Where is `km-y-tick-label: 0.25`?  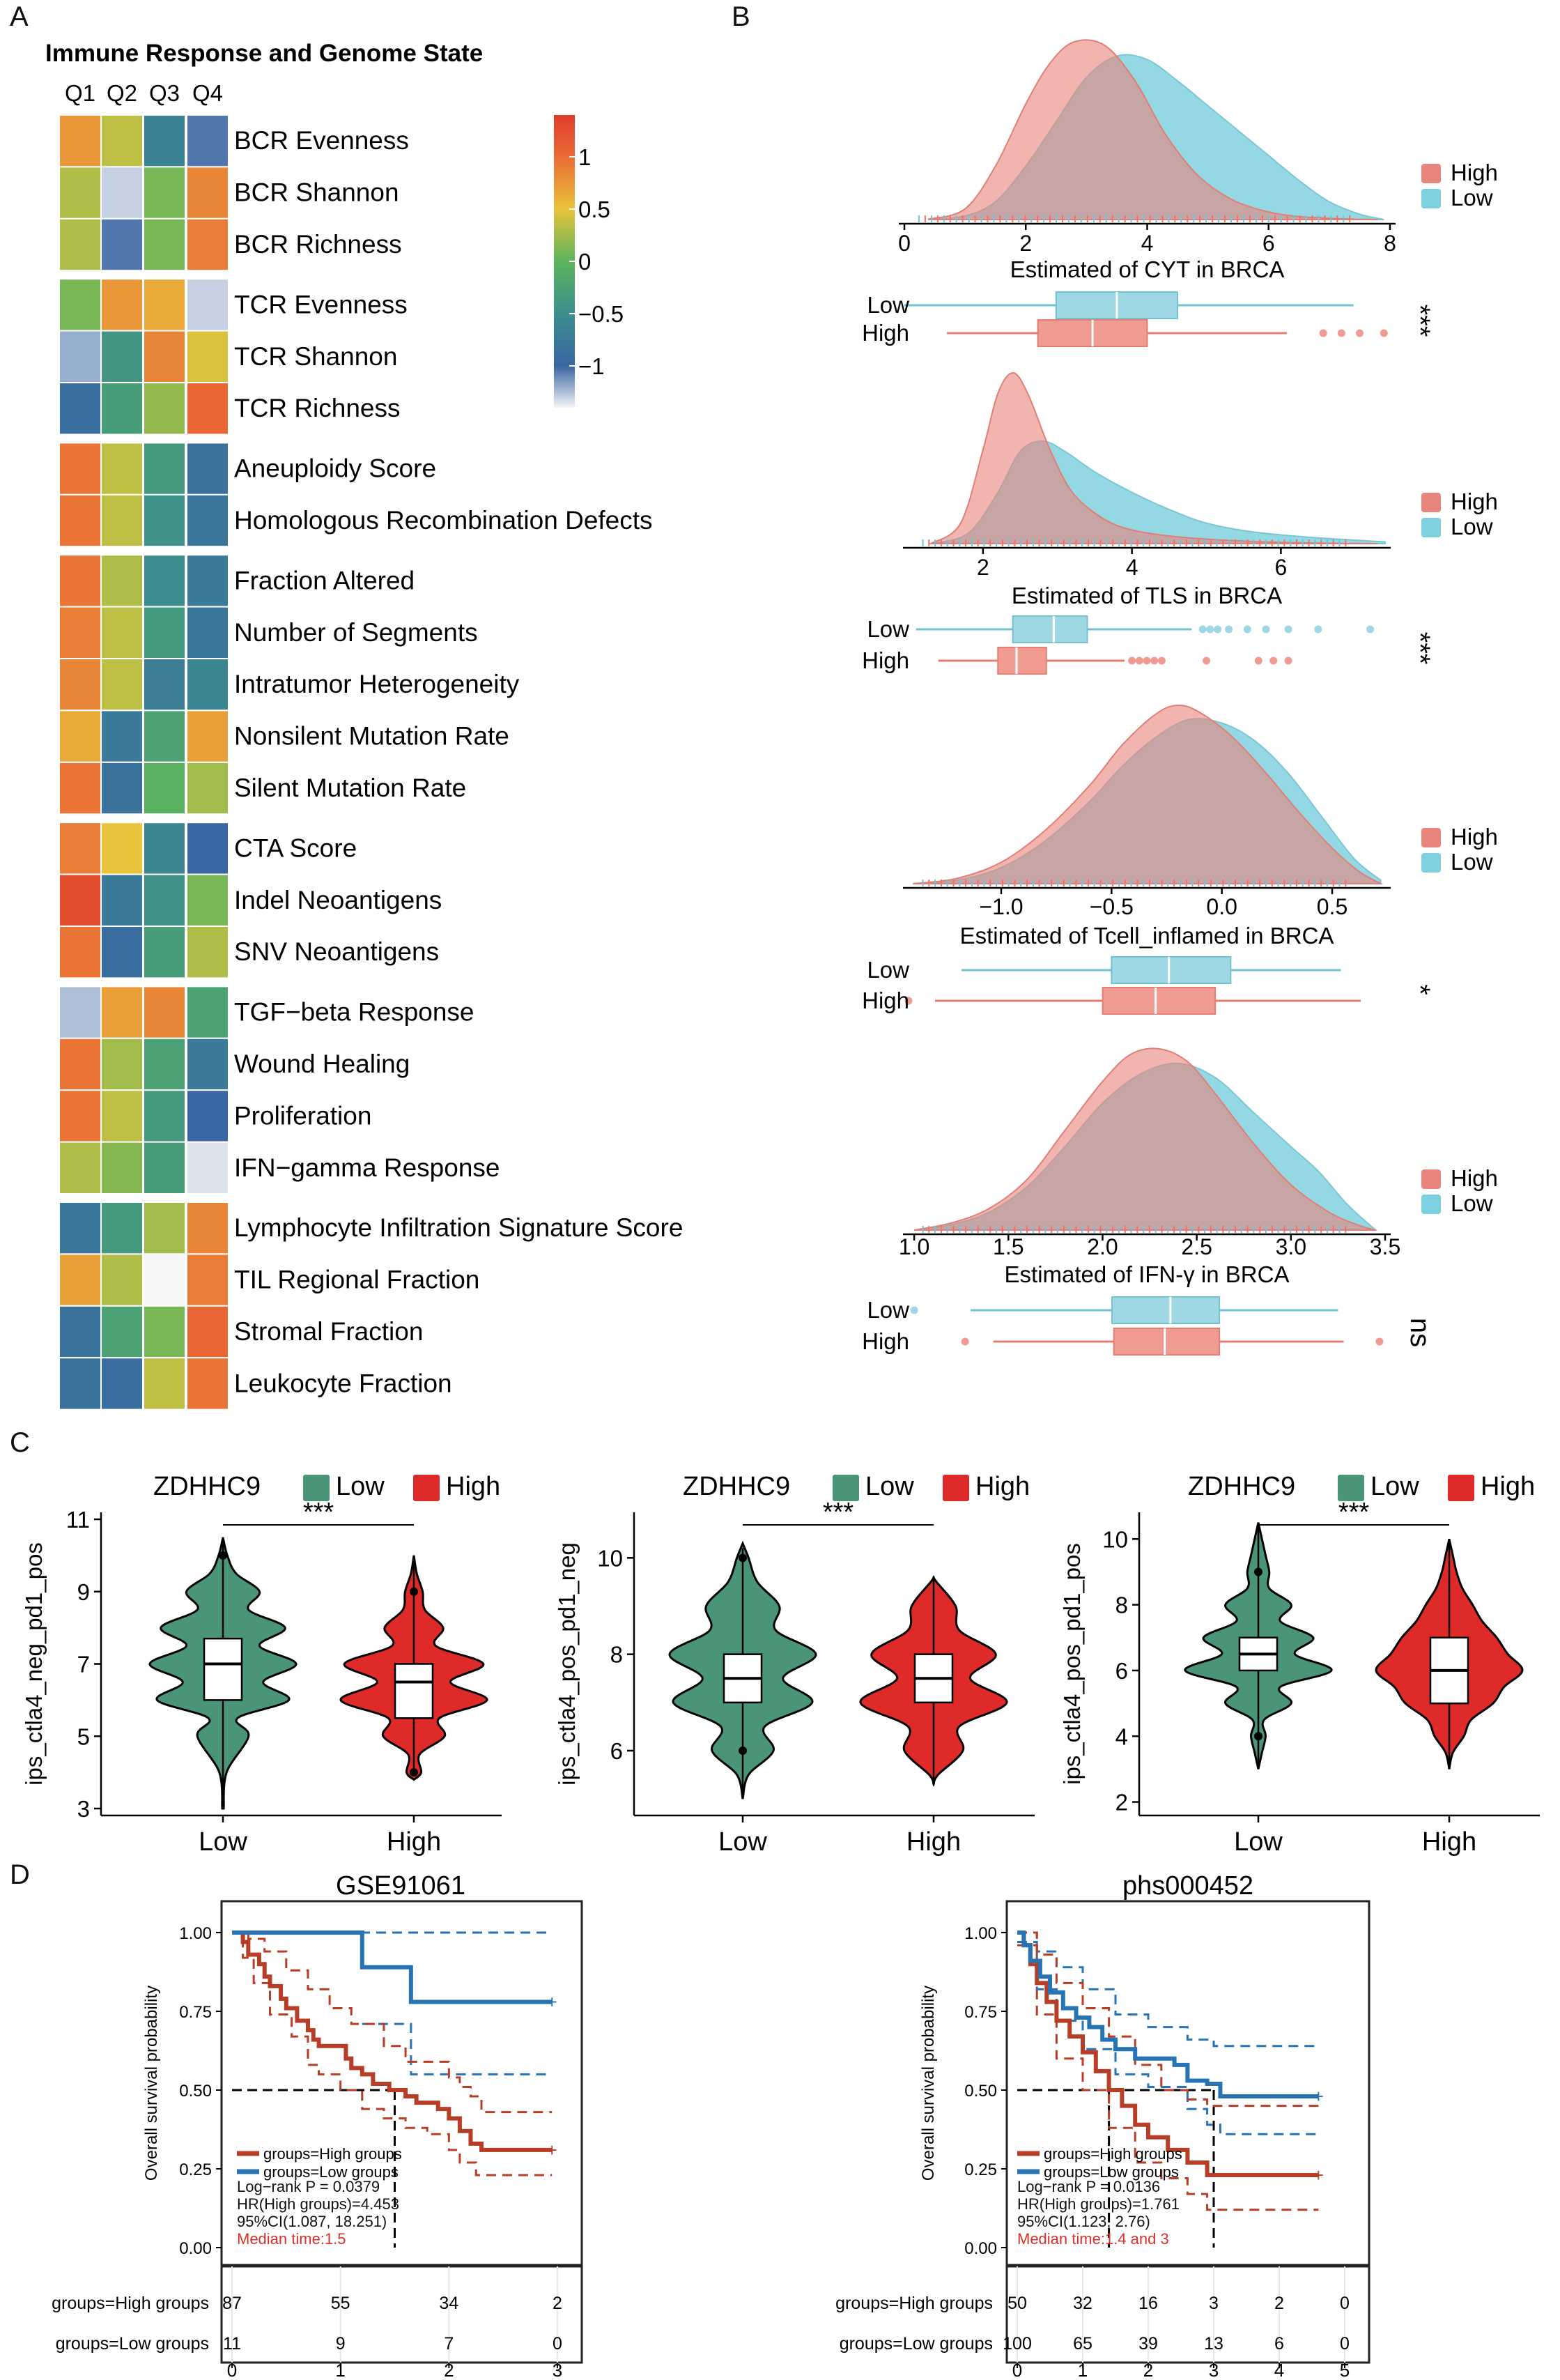 km-y-tick-label: 0.25 is located at coordinates (980, 2169).